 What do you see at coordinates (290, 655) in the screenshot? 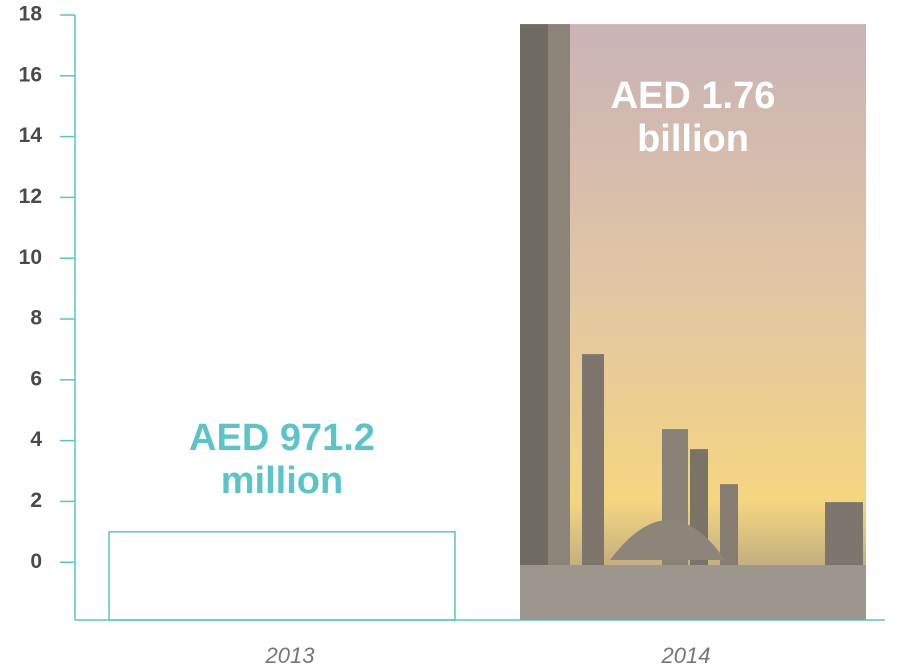
I see `x-tick-label: 2013` at bounding box center [290, 655].